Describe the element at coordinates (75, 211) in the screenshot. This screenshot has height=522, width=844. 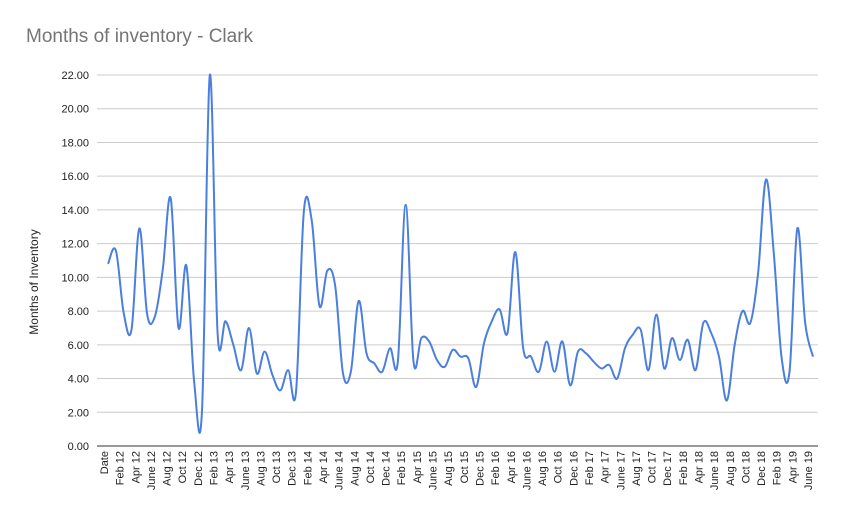
I see `y-tick-label: 14.00` at that location.